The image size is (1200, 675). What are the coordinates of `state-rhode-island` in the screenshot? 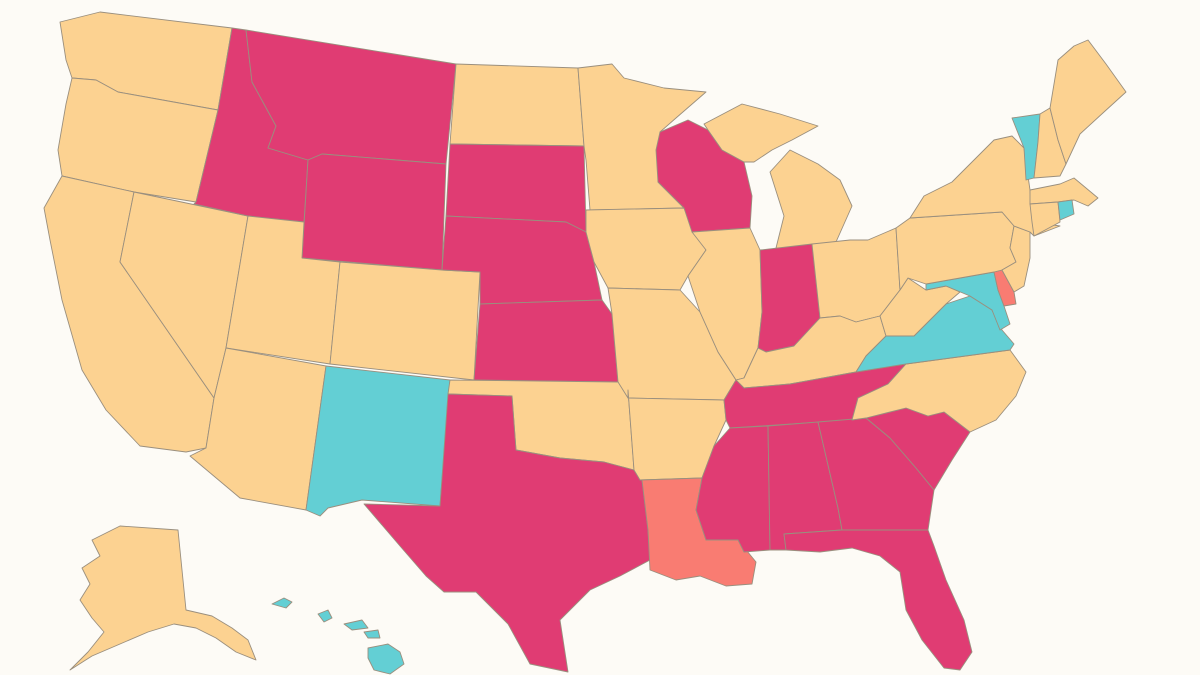 It's located at (1066, 210).